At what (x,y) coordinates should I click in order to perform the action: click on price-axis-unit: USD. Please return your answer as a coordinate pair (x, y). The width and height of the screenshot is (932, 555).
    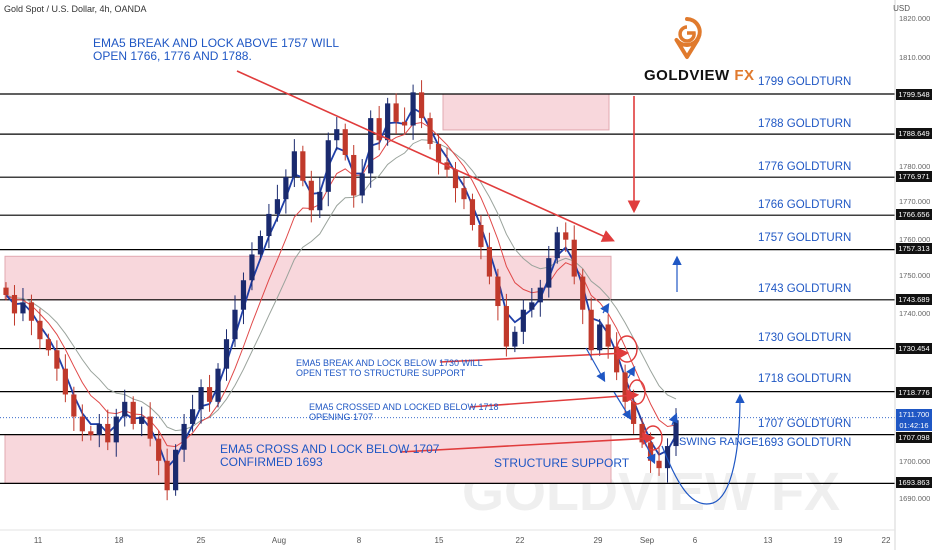
    Looking at the image, I should click on (901, 8).